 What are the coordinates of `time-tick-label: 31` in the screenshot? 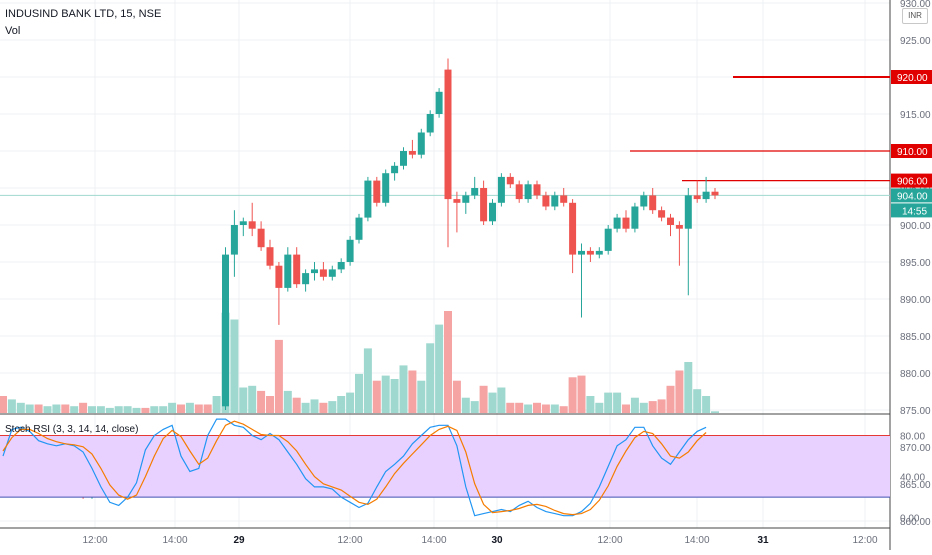 It's located at (763, 540).